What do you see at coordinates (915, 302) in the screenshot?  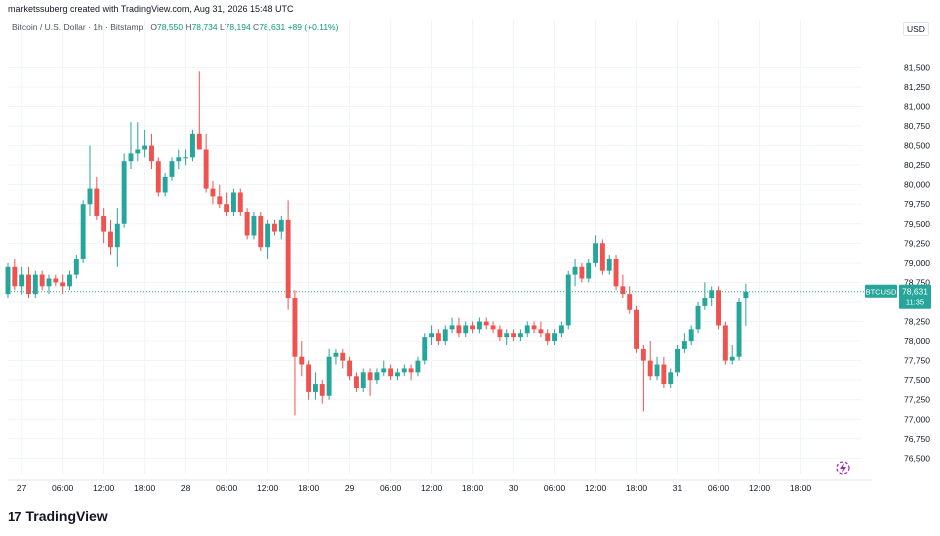 I see `price-tag-countdown: 11:35` at bounding box center [915, 302].